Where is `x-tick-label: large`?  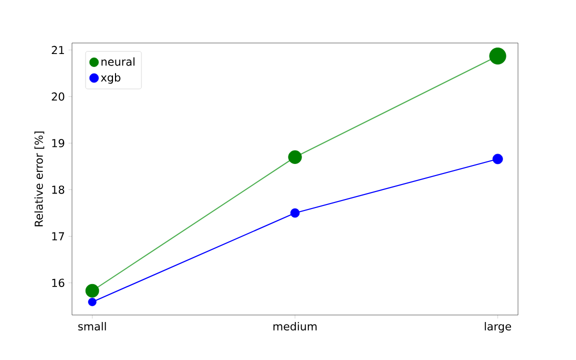 x-tick-label: large is located at coordinates (498, 327).